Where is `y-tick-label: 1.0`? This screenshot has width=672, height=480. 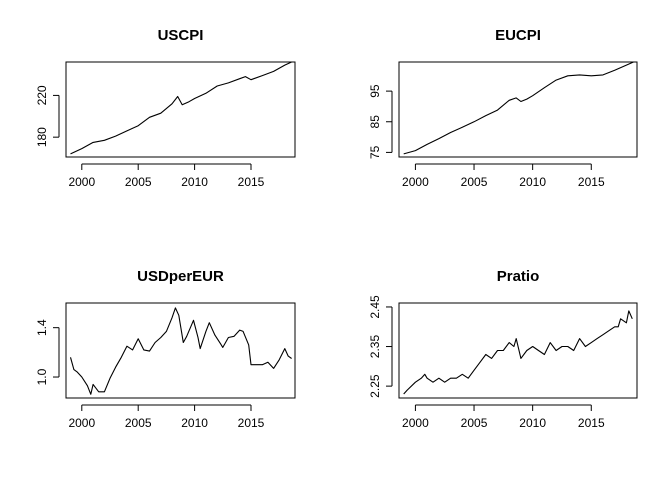
y-tick-label: 1.0 is located at coordinates (42, 376).